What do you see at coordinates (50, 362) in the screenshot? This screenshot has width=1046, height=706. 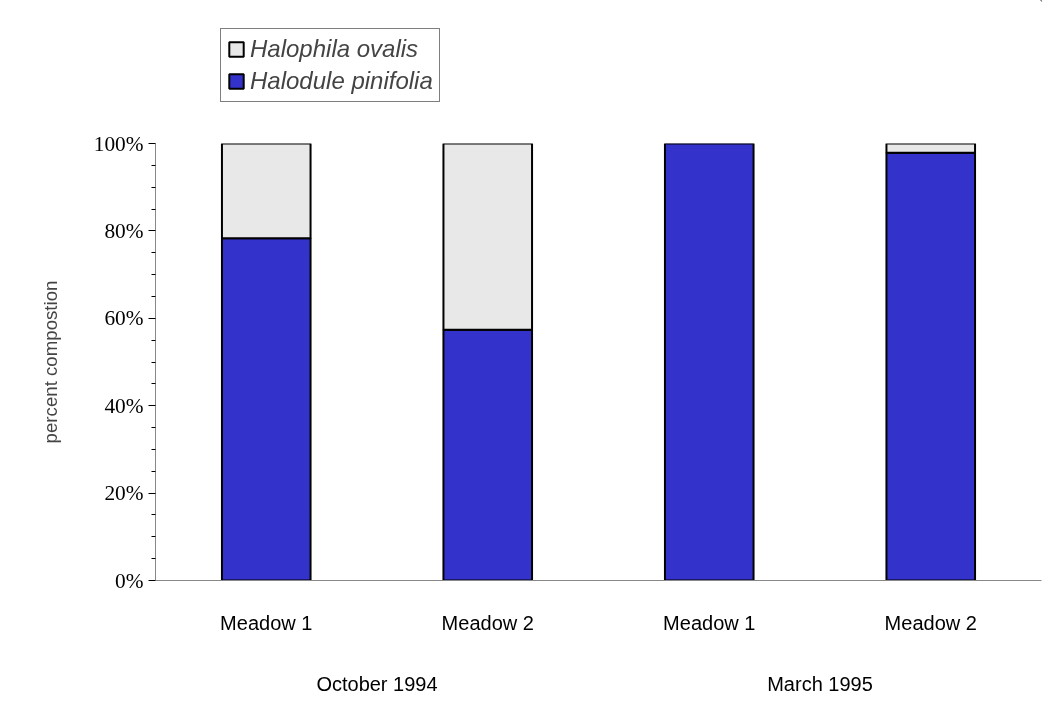 I see `y-axis-title: percent compostion` at bounding box center [50, 362].